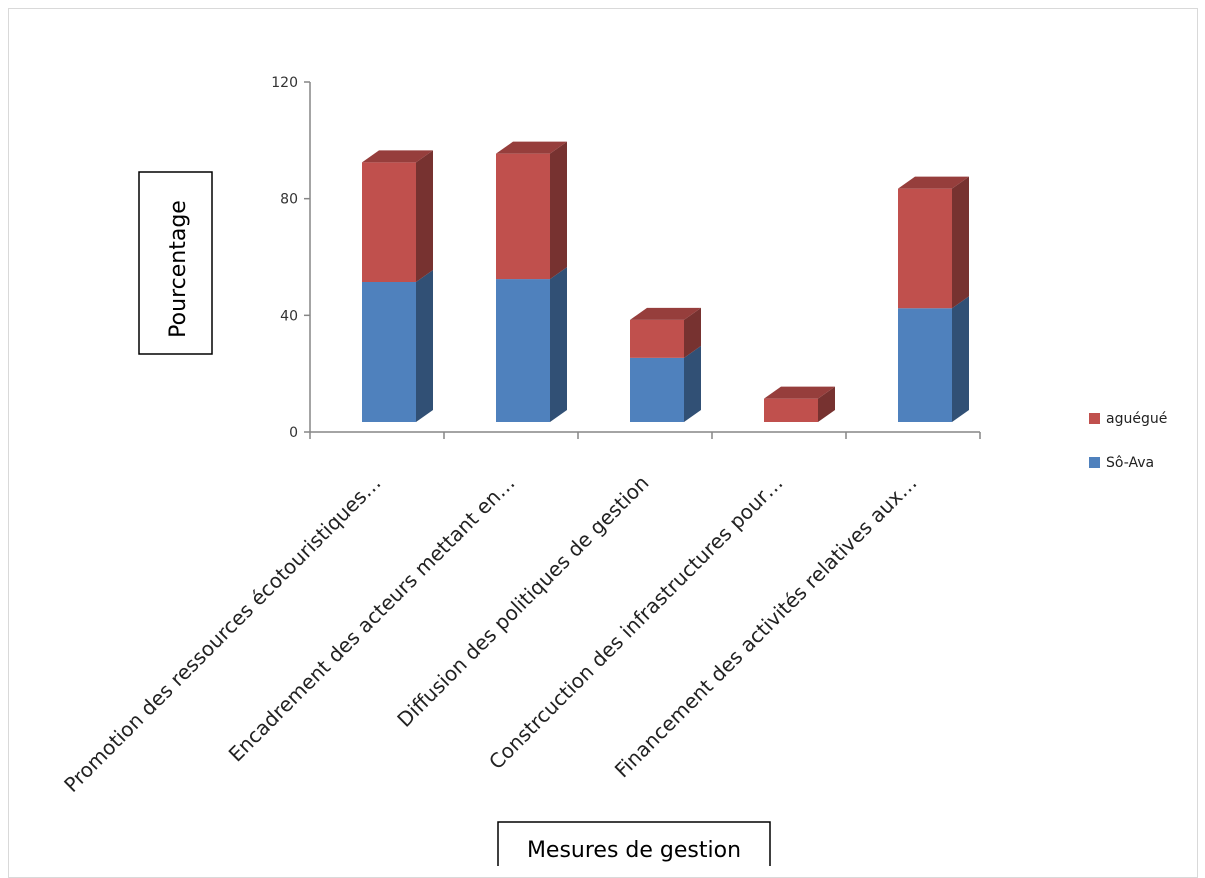 This screenshot has height=878, width=1205. Describe the element at coordinates (284, 258) in the screenshot. I see `y-tick-labels: 0 40 80 120` at that location.